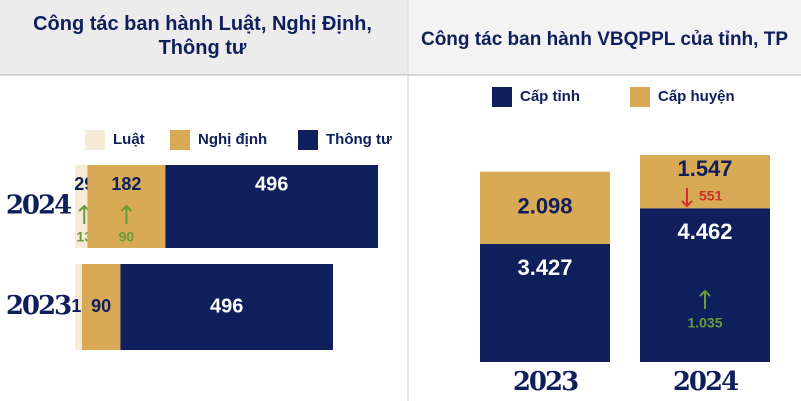 The image size is (801, 401). I want to click on chart-title: Công tác ban hành VBQPPL của tỉnh, TP, so click(604, 39).